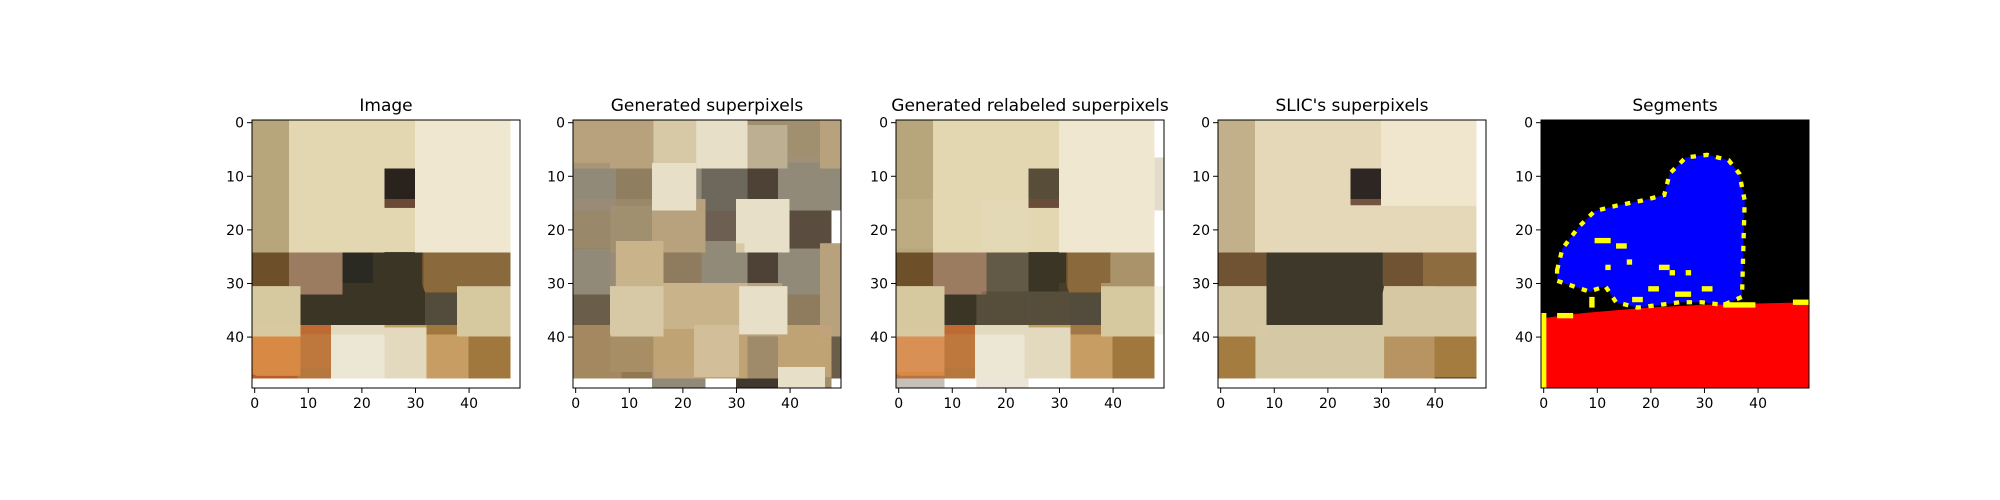 This screenshot has height=500, width=2000. I want to click on panel-1: Image 0 10 20 30 40 0 10 20 30 40, so click(373, 254).